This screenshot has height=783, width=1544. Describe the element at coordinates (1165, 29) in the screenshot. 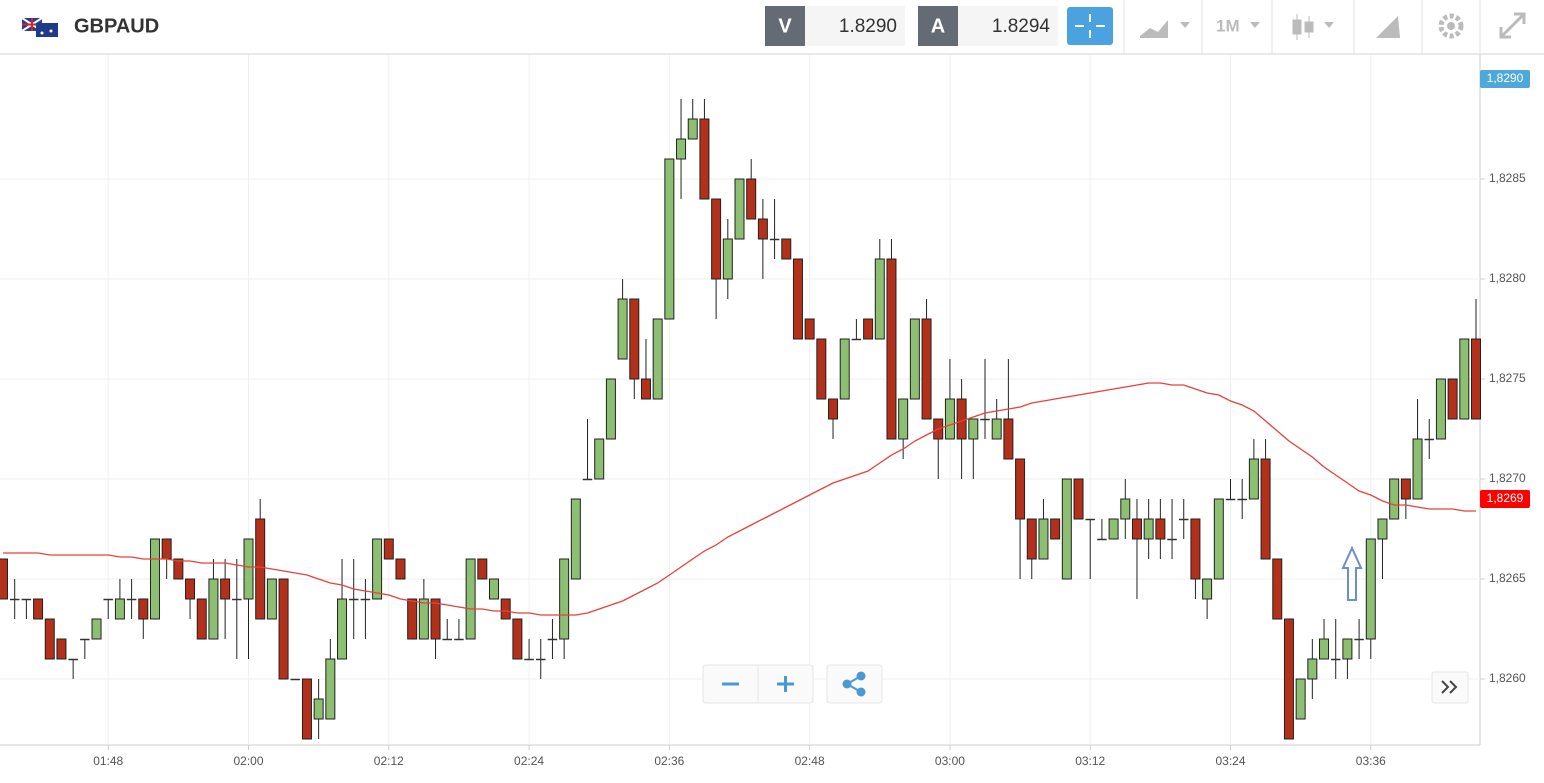

I see `chart-type-button` at that location.